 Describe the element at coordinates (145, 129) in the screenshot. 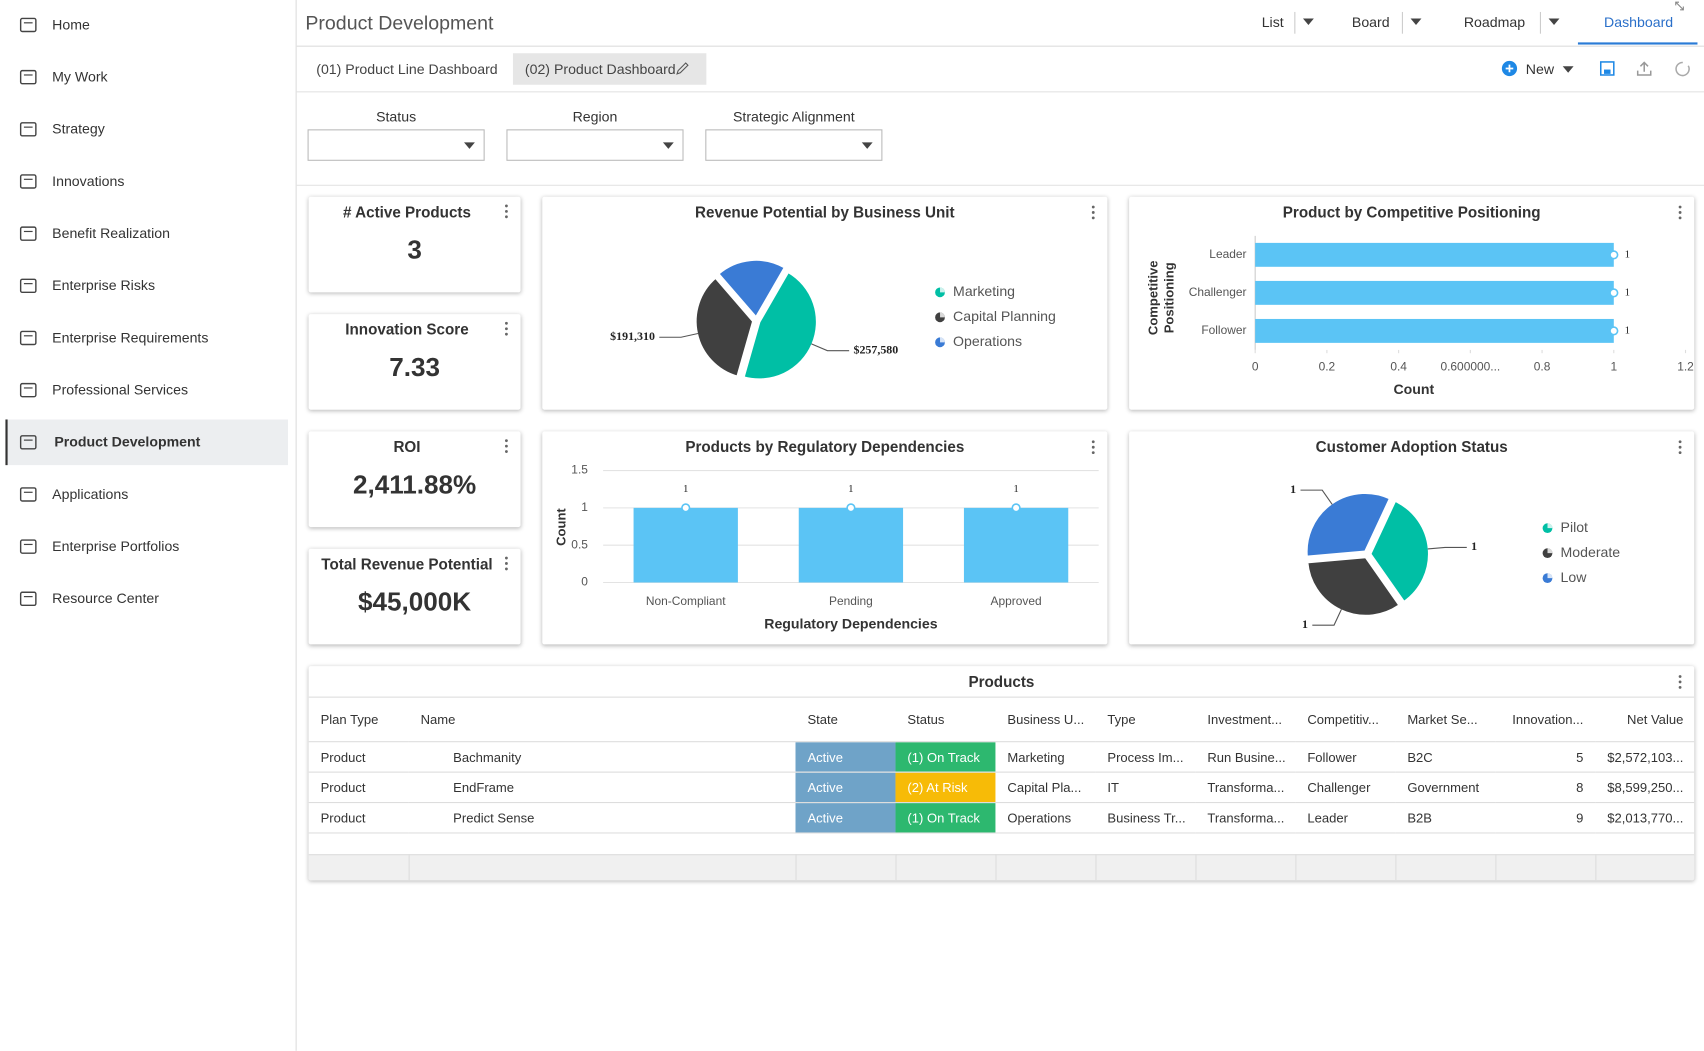

I see `nav-item: Strategy` at that location.